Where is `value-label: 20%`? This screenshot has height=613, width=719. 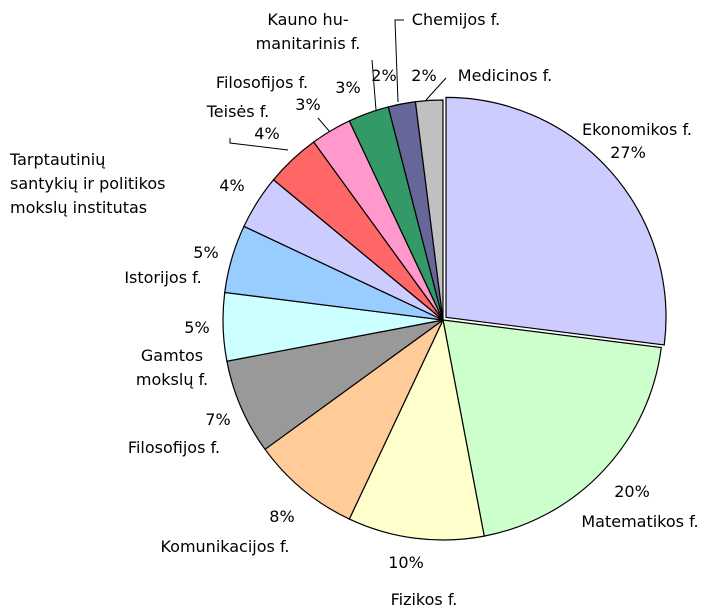
value-label: 20% is located at coordinates (632, 491).